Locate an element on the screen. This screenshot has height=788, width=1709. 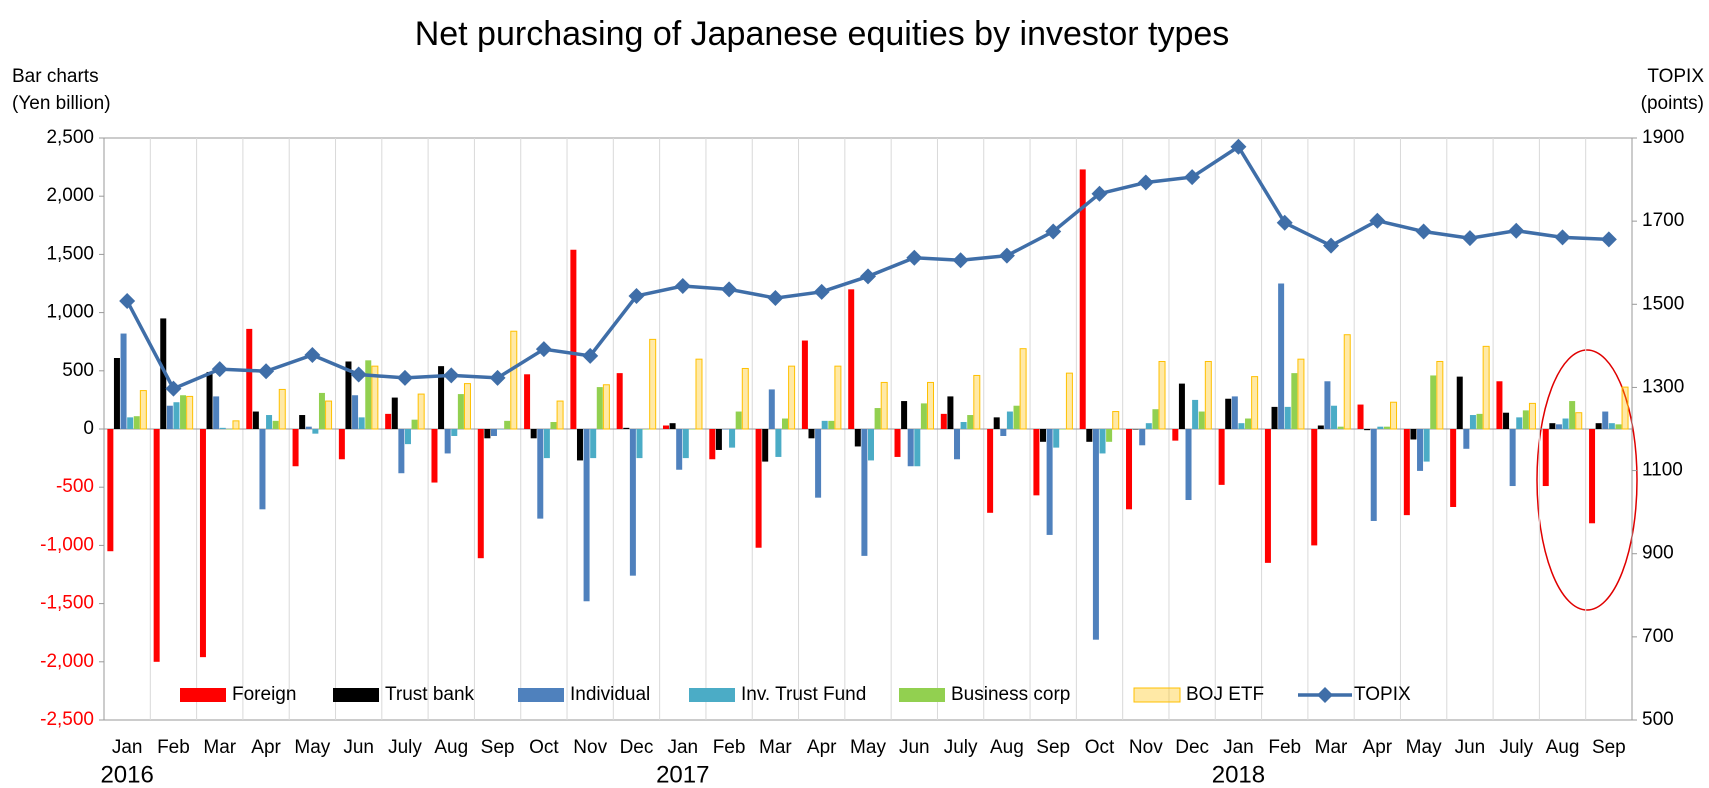
x-tick-label: Jun is located at coordinates (358, 747).